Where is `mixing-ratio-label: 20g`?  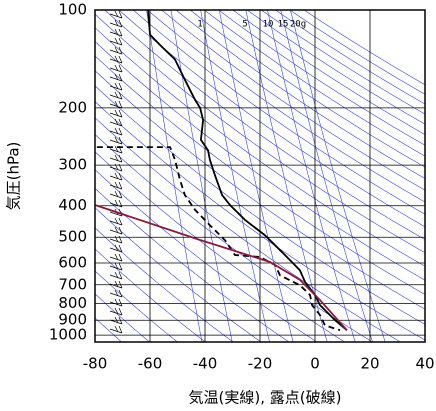 mixing-ratio-label: 20g is located at coordinates (298, 25).